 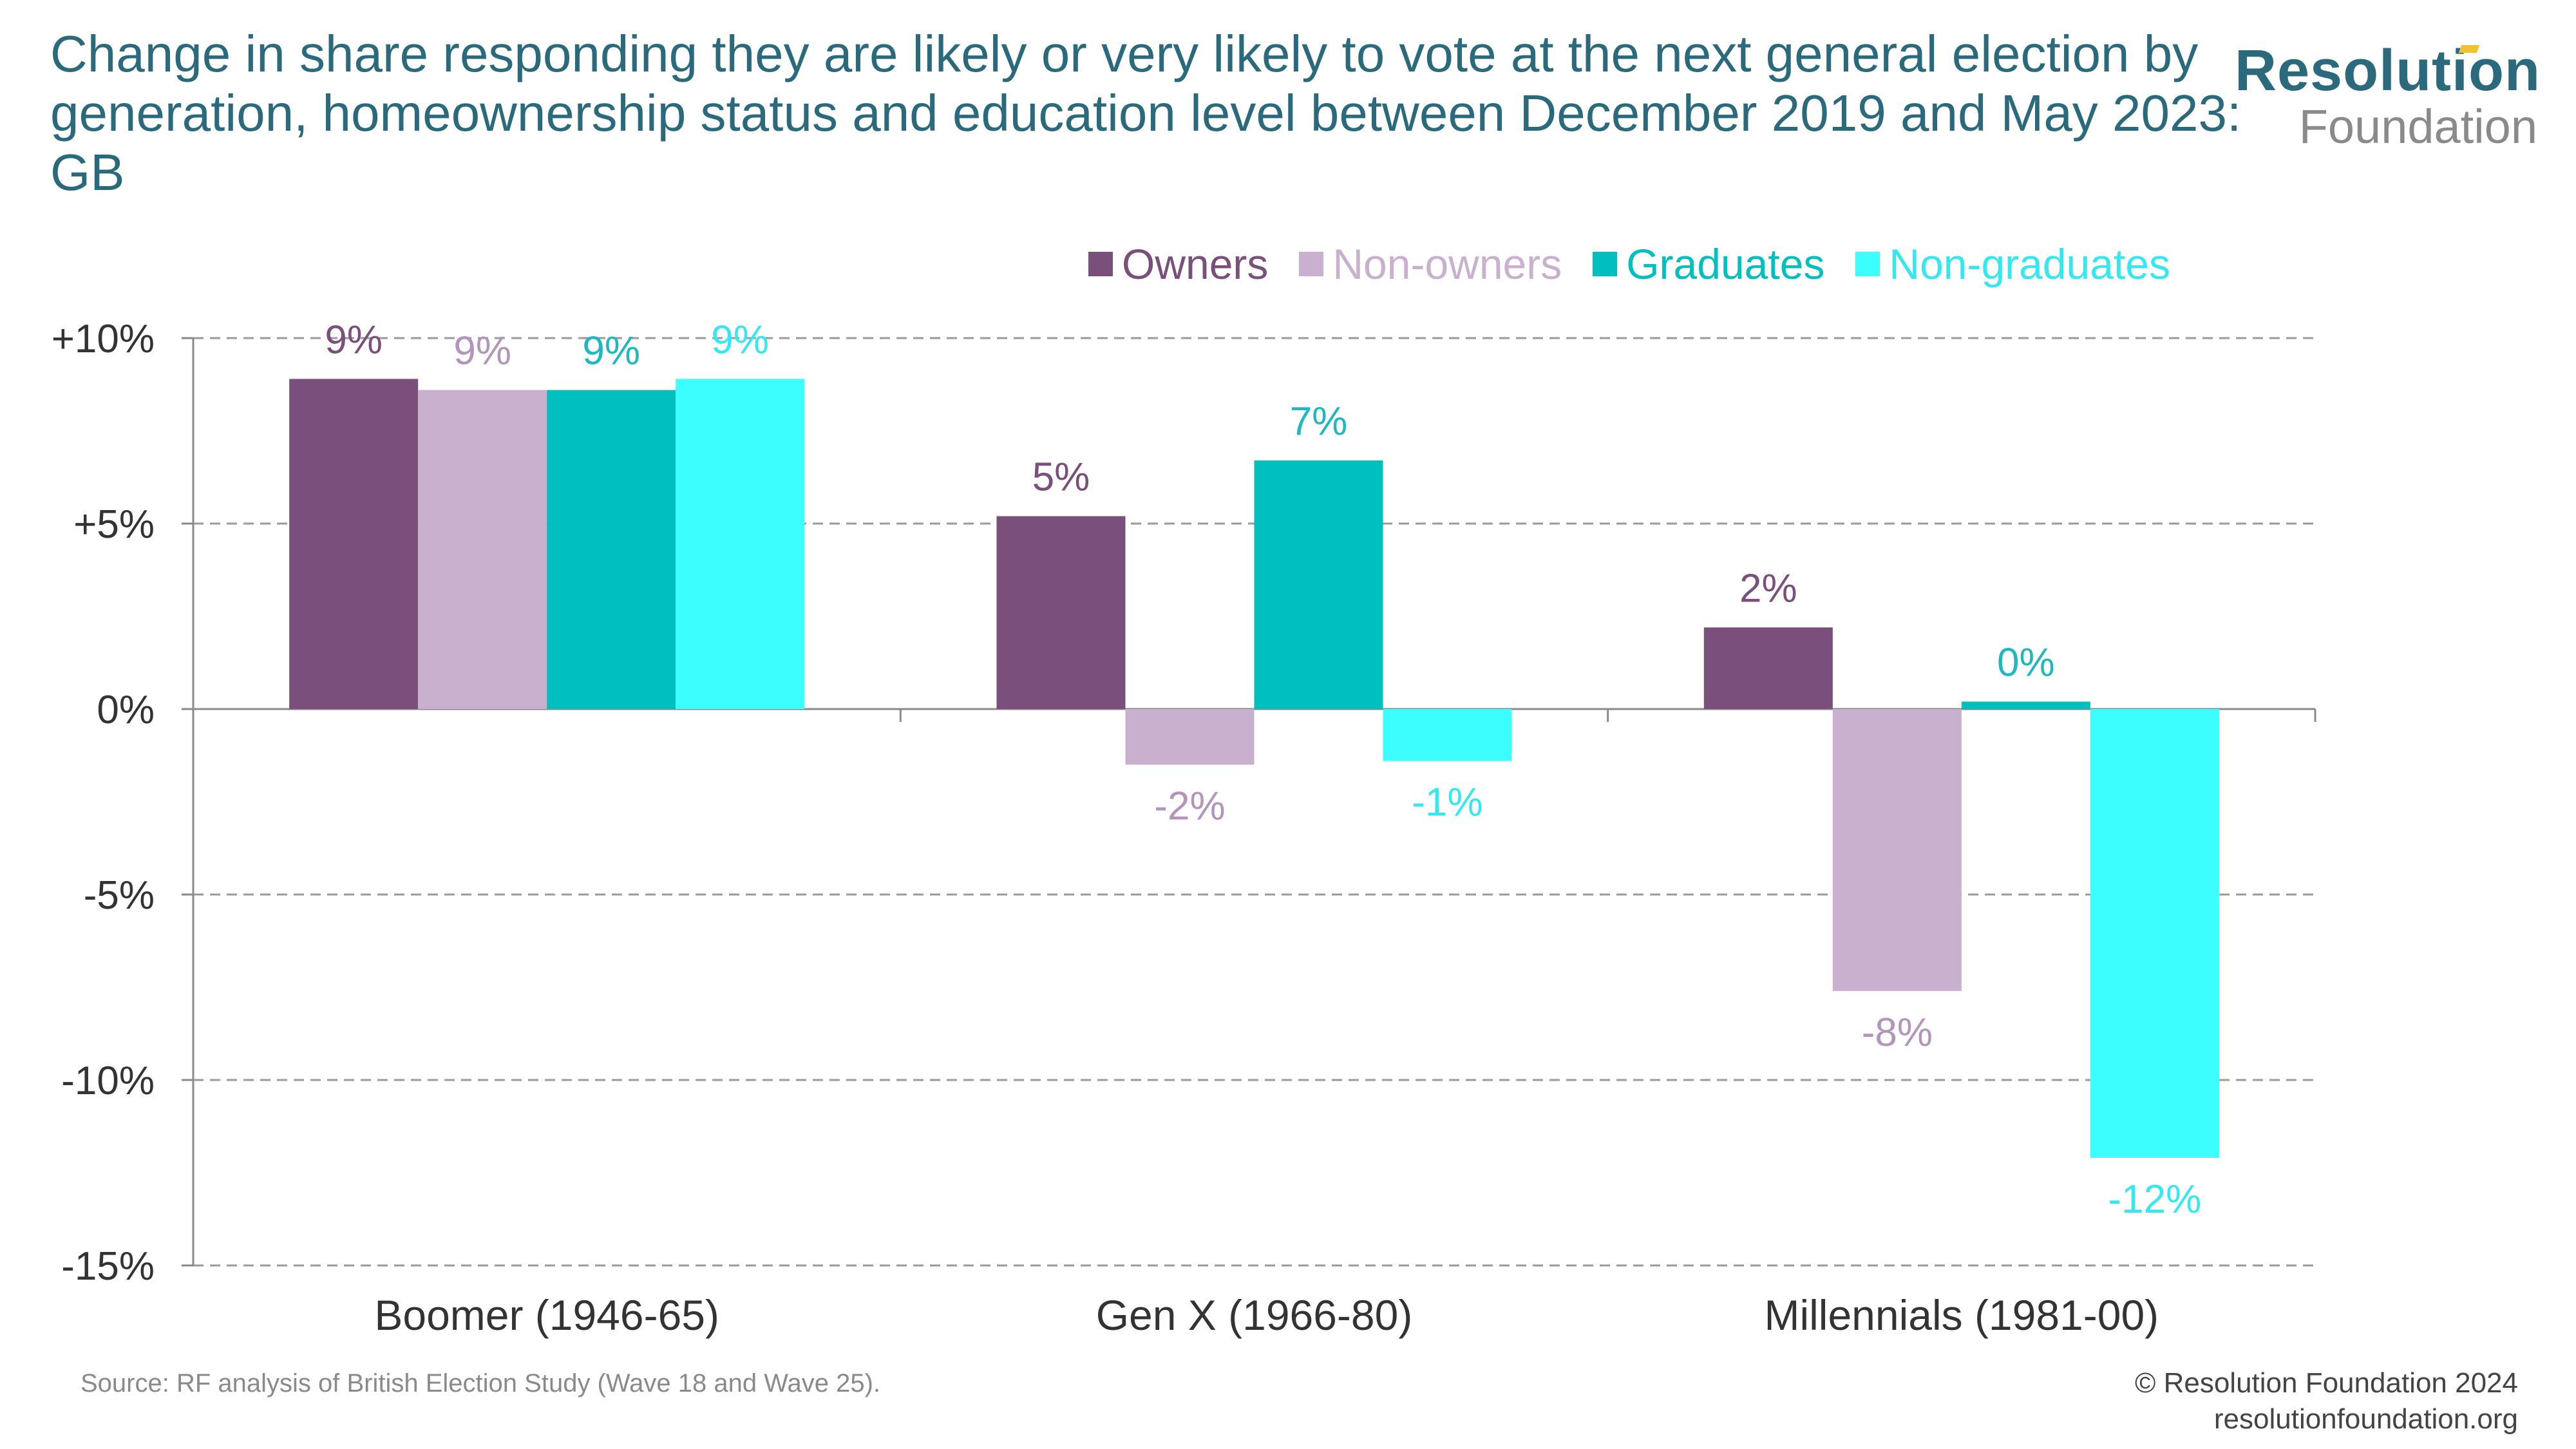 What do you see at coordinates (1725, 264) in the screenshot?
I see `legend-label-graduates: Graduates` at bounding box center [1725, 264].